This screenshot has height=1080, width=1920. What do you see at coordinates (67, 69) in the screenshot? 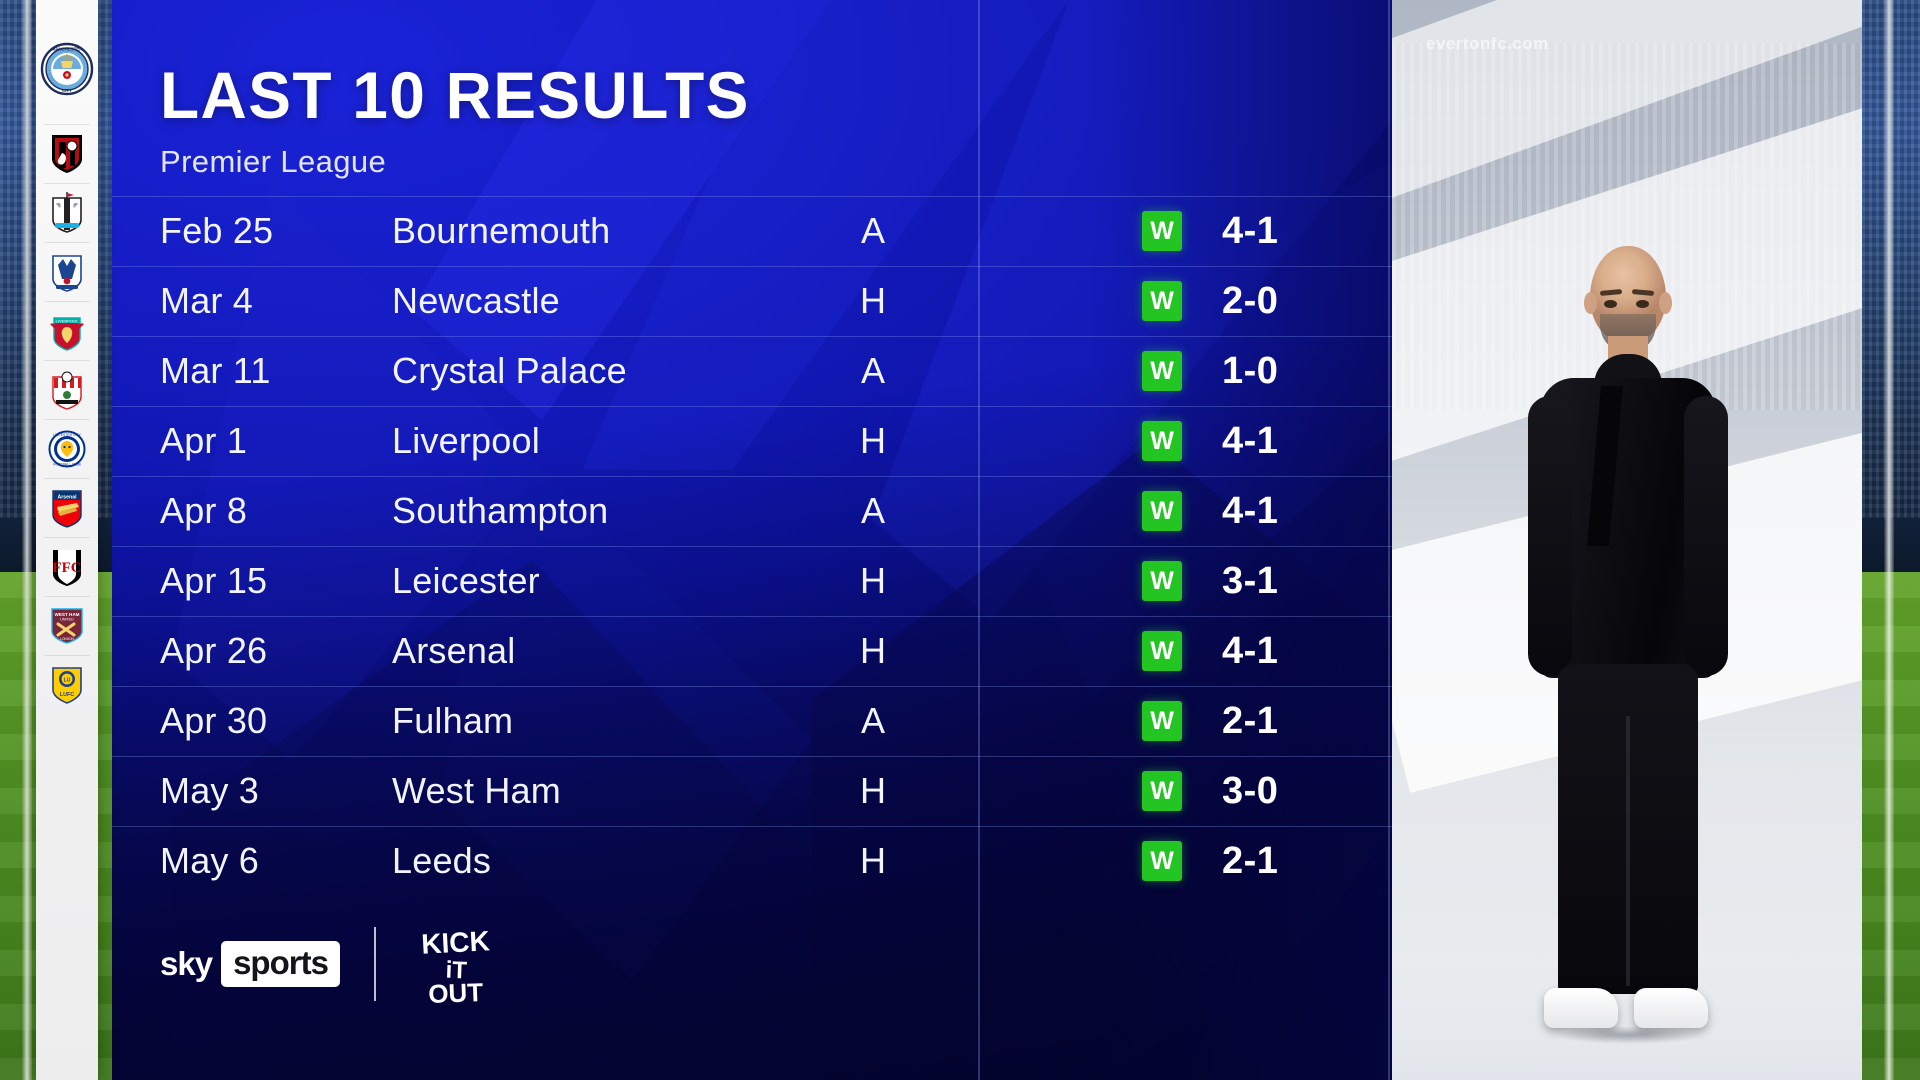
I see `crest-slot-primary: MANCHESTER CITY` at bounding box center [67, 69].